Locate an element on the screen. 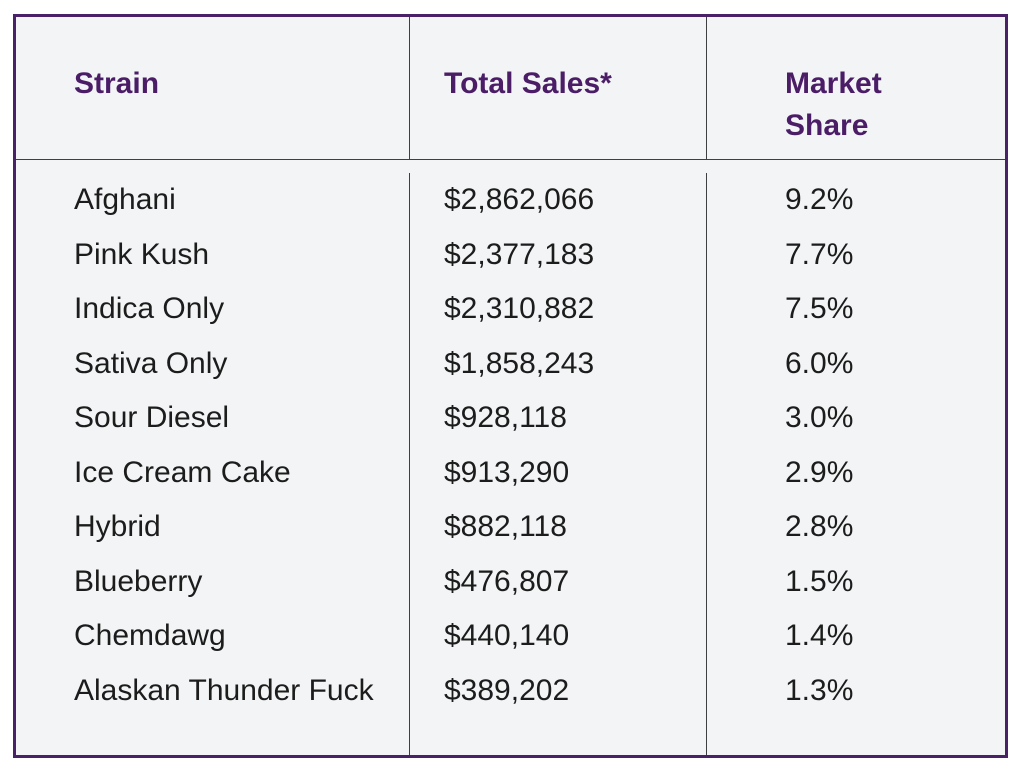 The image size is (1024, 777). cell-market-share: 2.8% is located at coordinates (819, 527).